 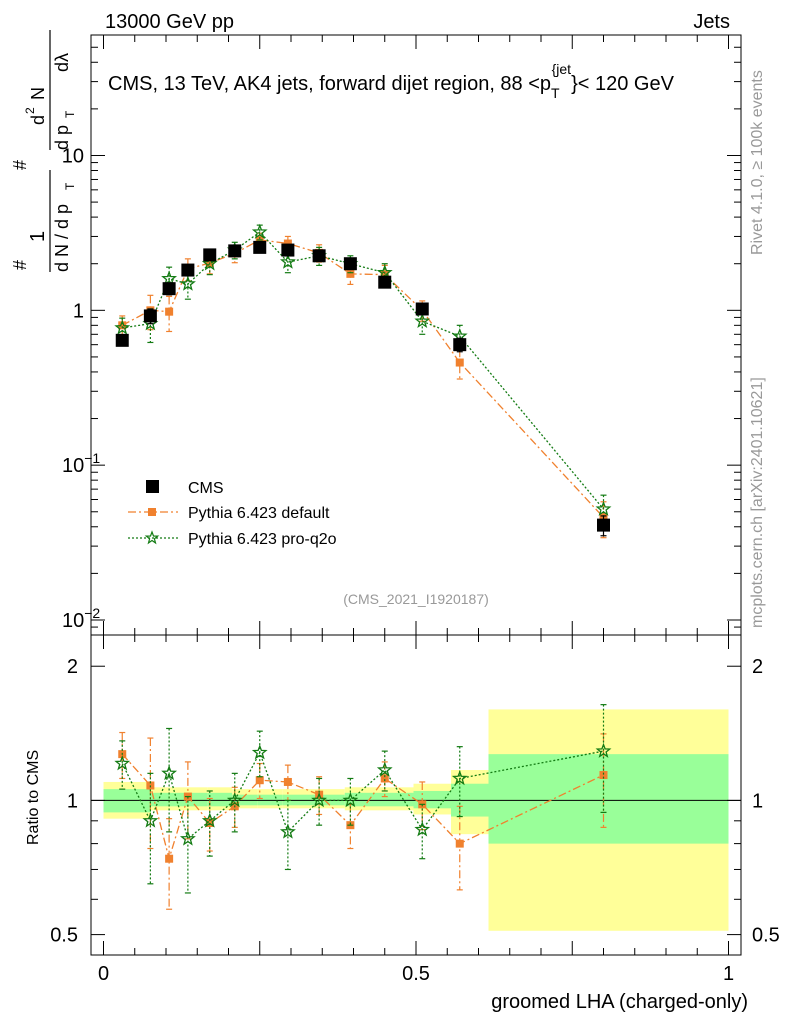 I want to click on legend-marker-proq2o, so click(x=152, y=537).